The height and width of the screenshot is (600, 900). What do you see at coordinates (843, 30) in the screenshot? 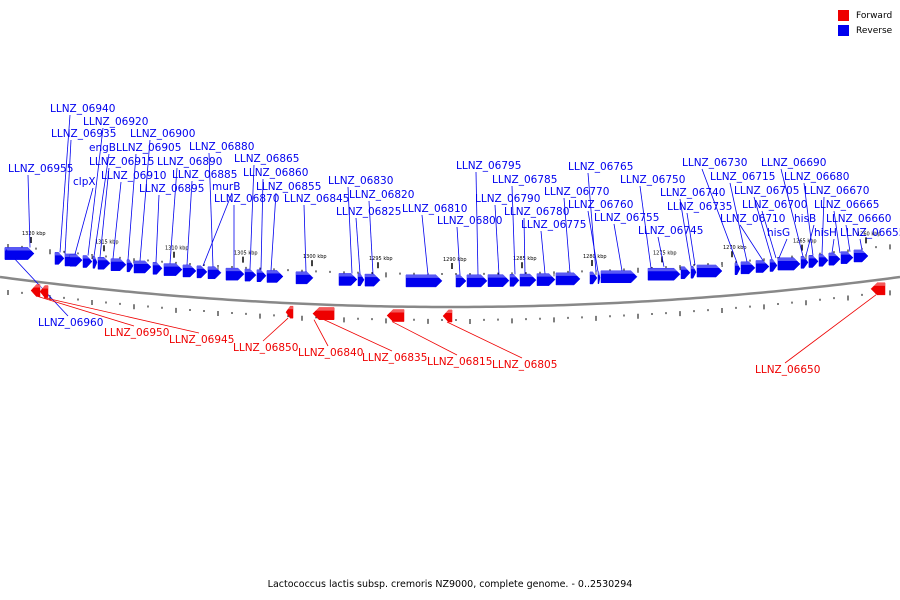
I see `reverse-swatch` at bounding box center [843, 30].